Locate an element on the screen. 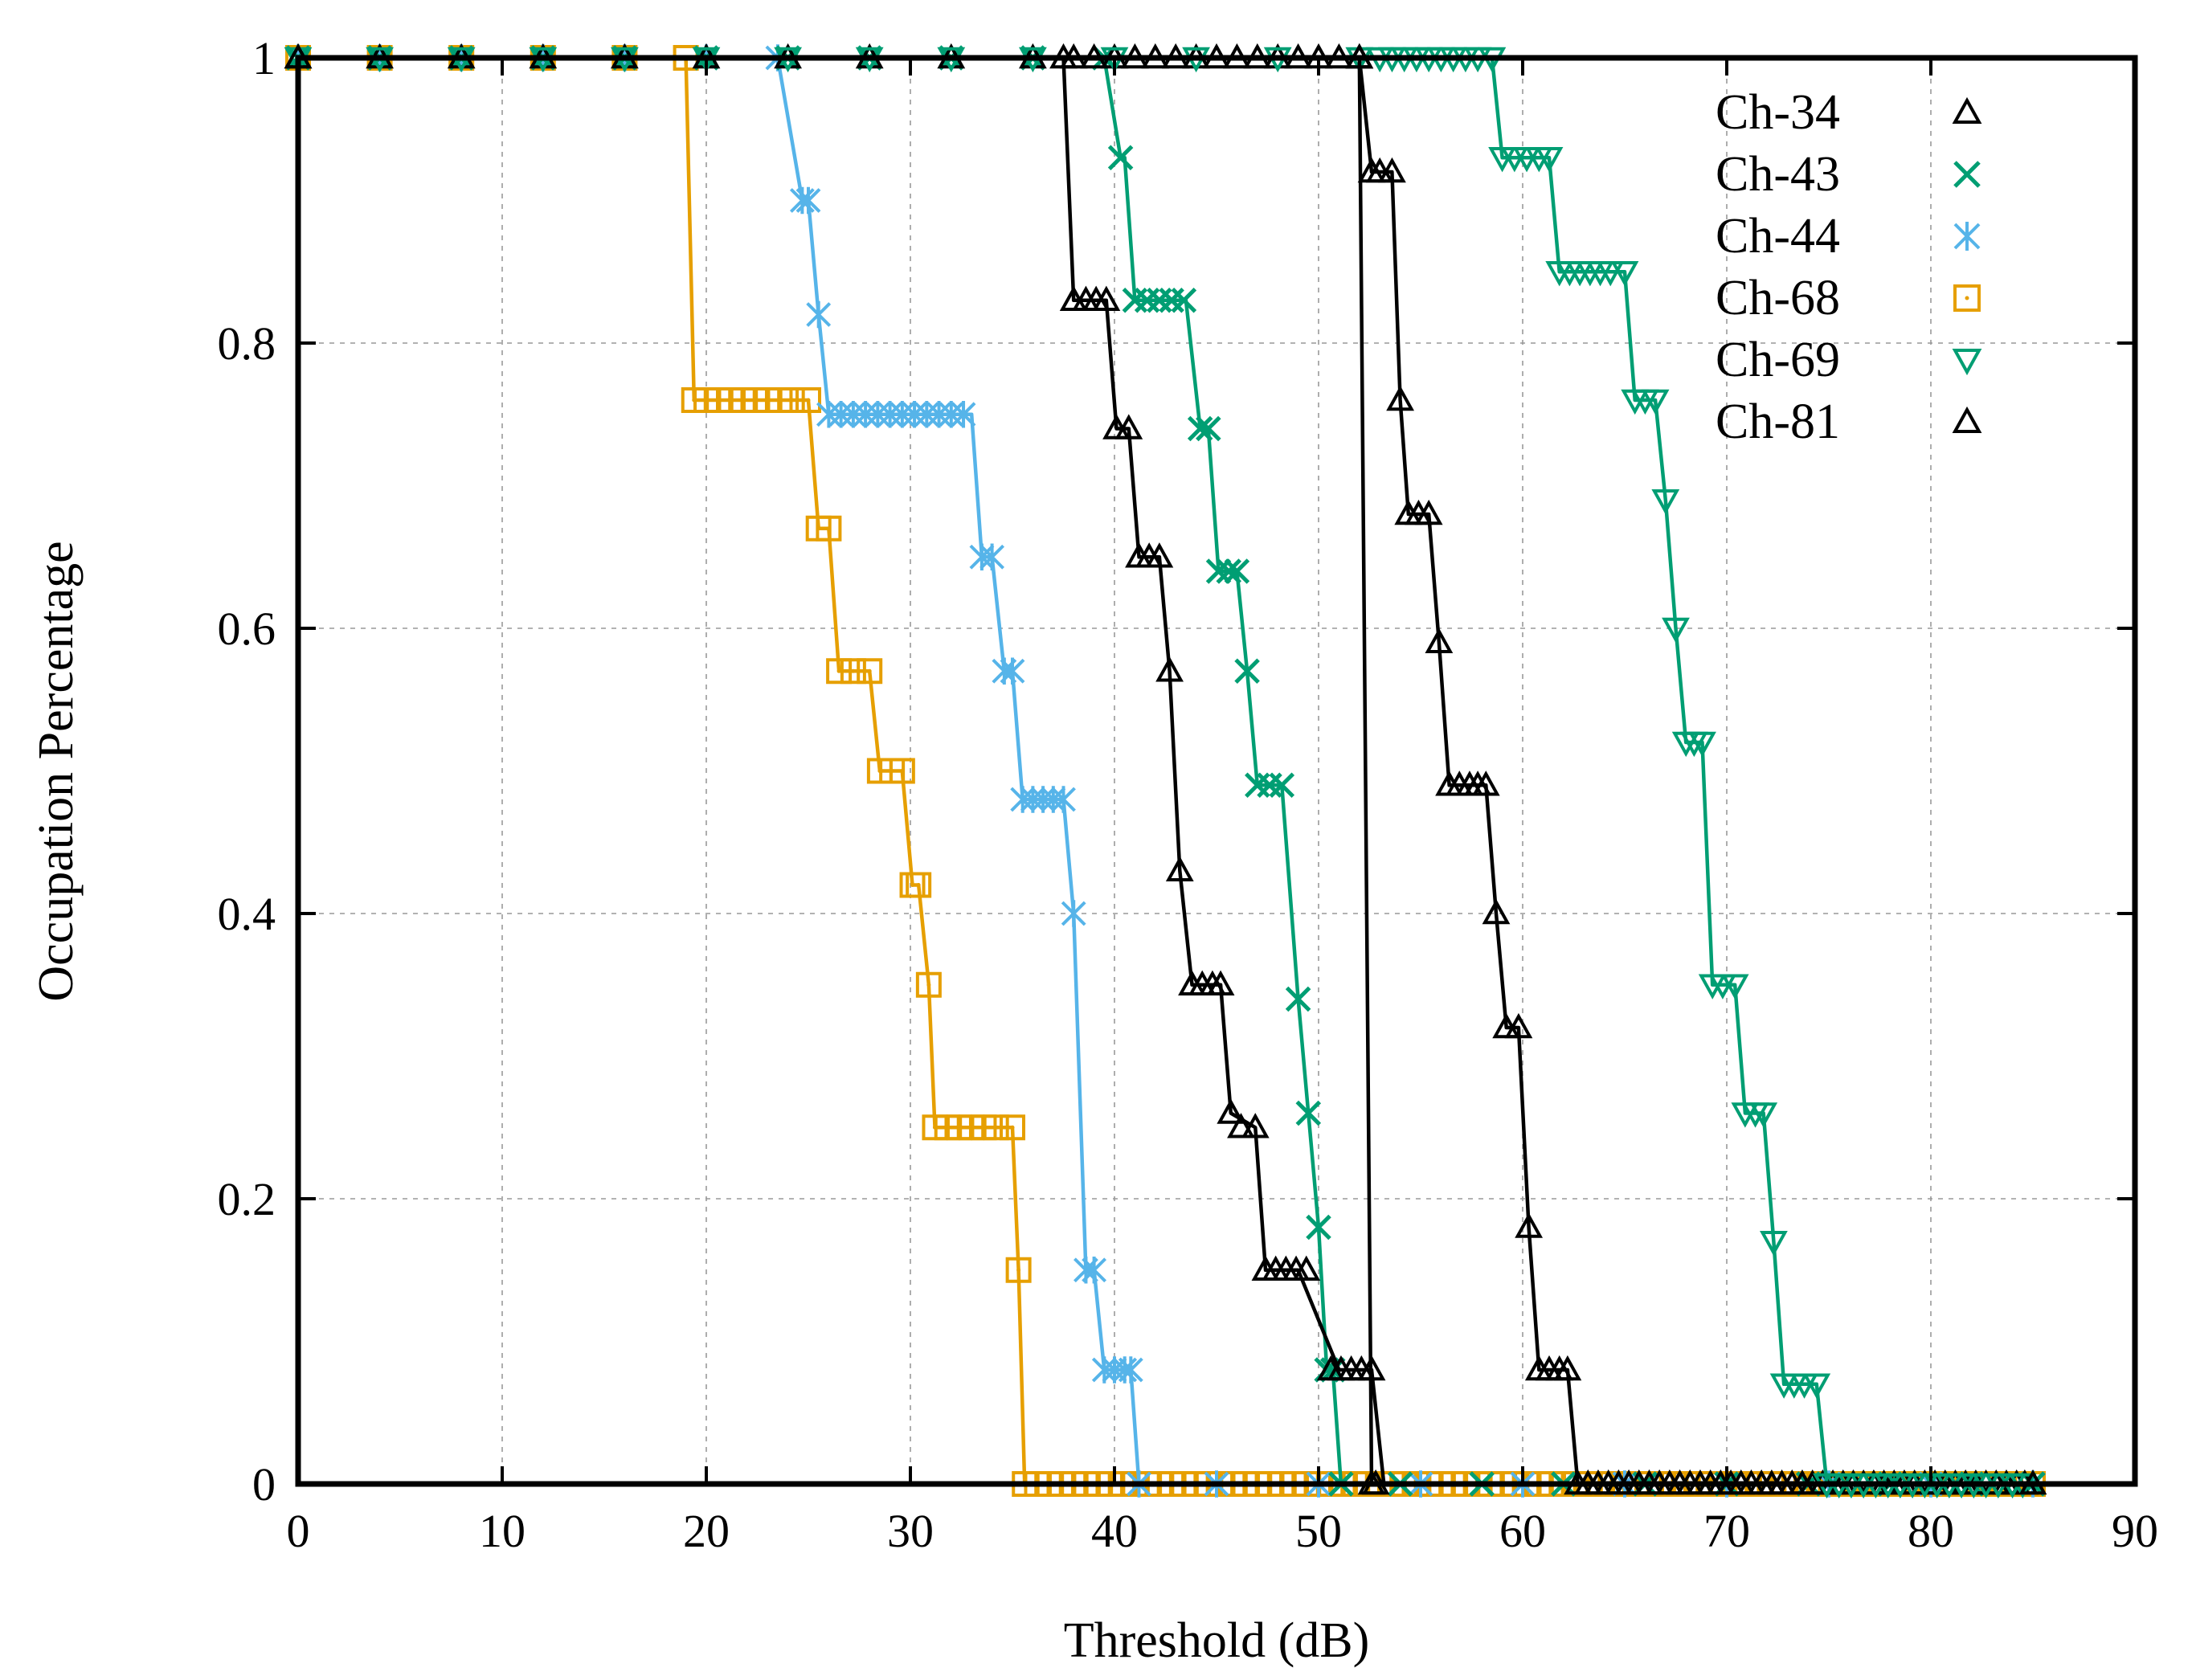 This screenshot has width=2192, height=1680. y-tick-label: 0.6 is located at coordinates (247, 629).